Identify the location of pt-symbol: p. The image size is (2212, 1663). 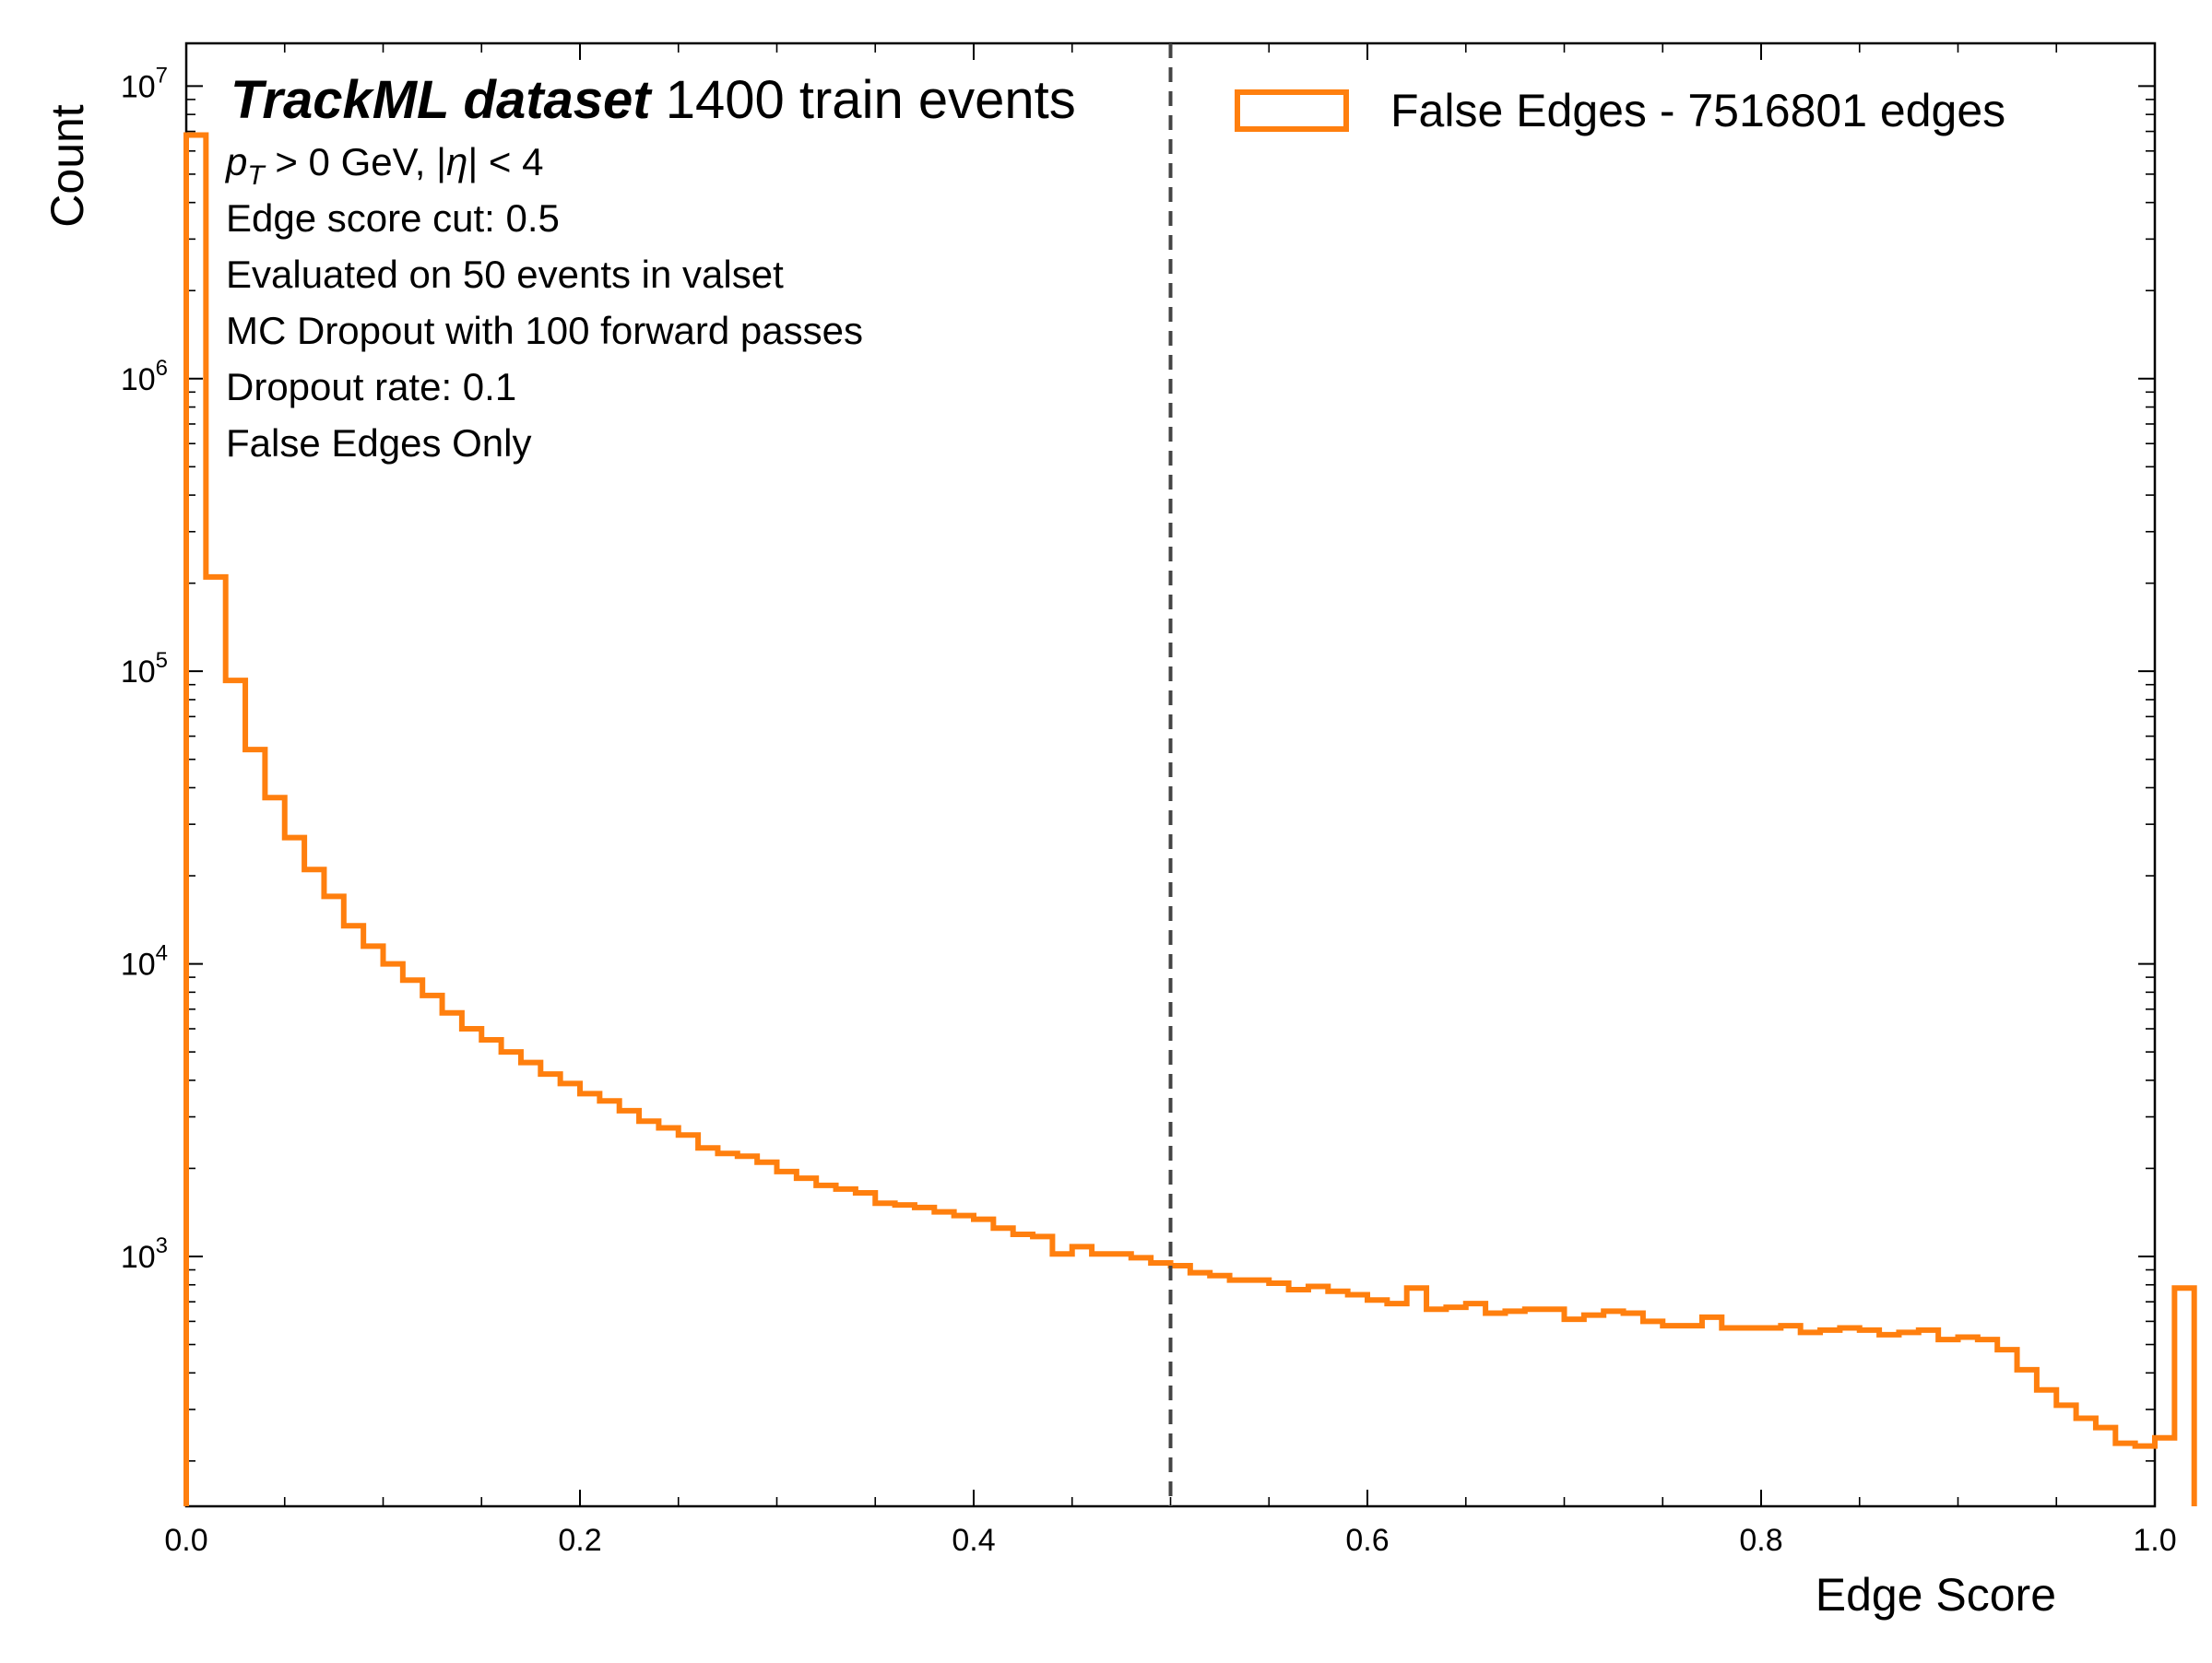
(236, 161).